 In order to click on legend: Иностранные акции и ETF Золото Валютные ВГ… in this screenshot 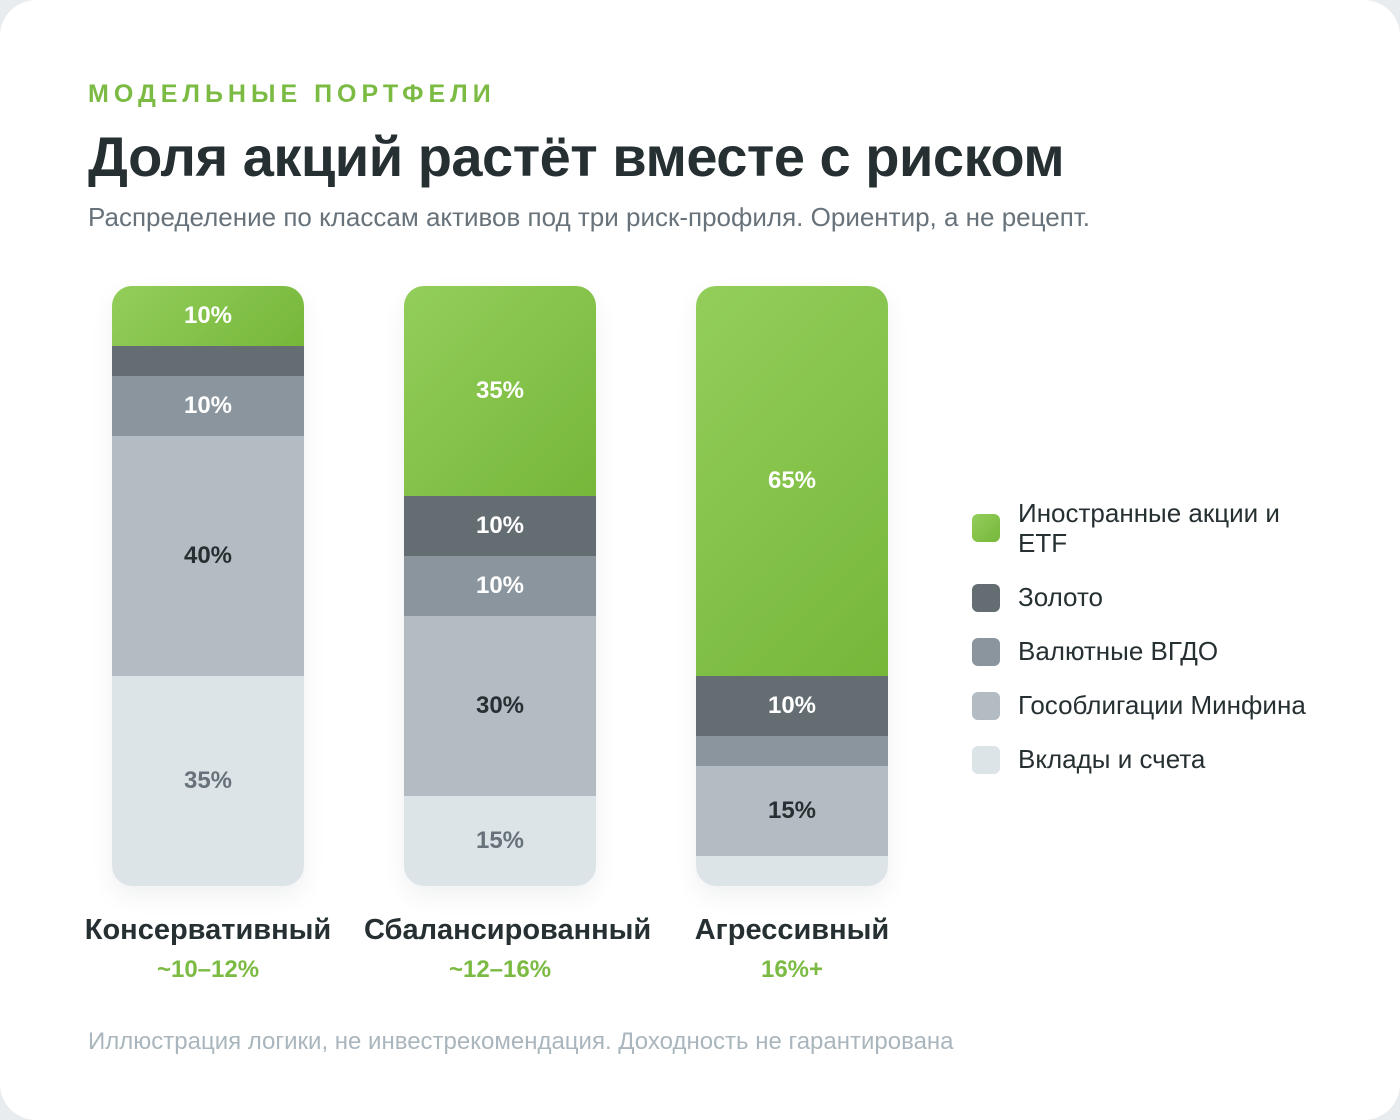, I will do `click(1152, 648)`.